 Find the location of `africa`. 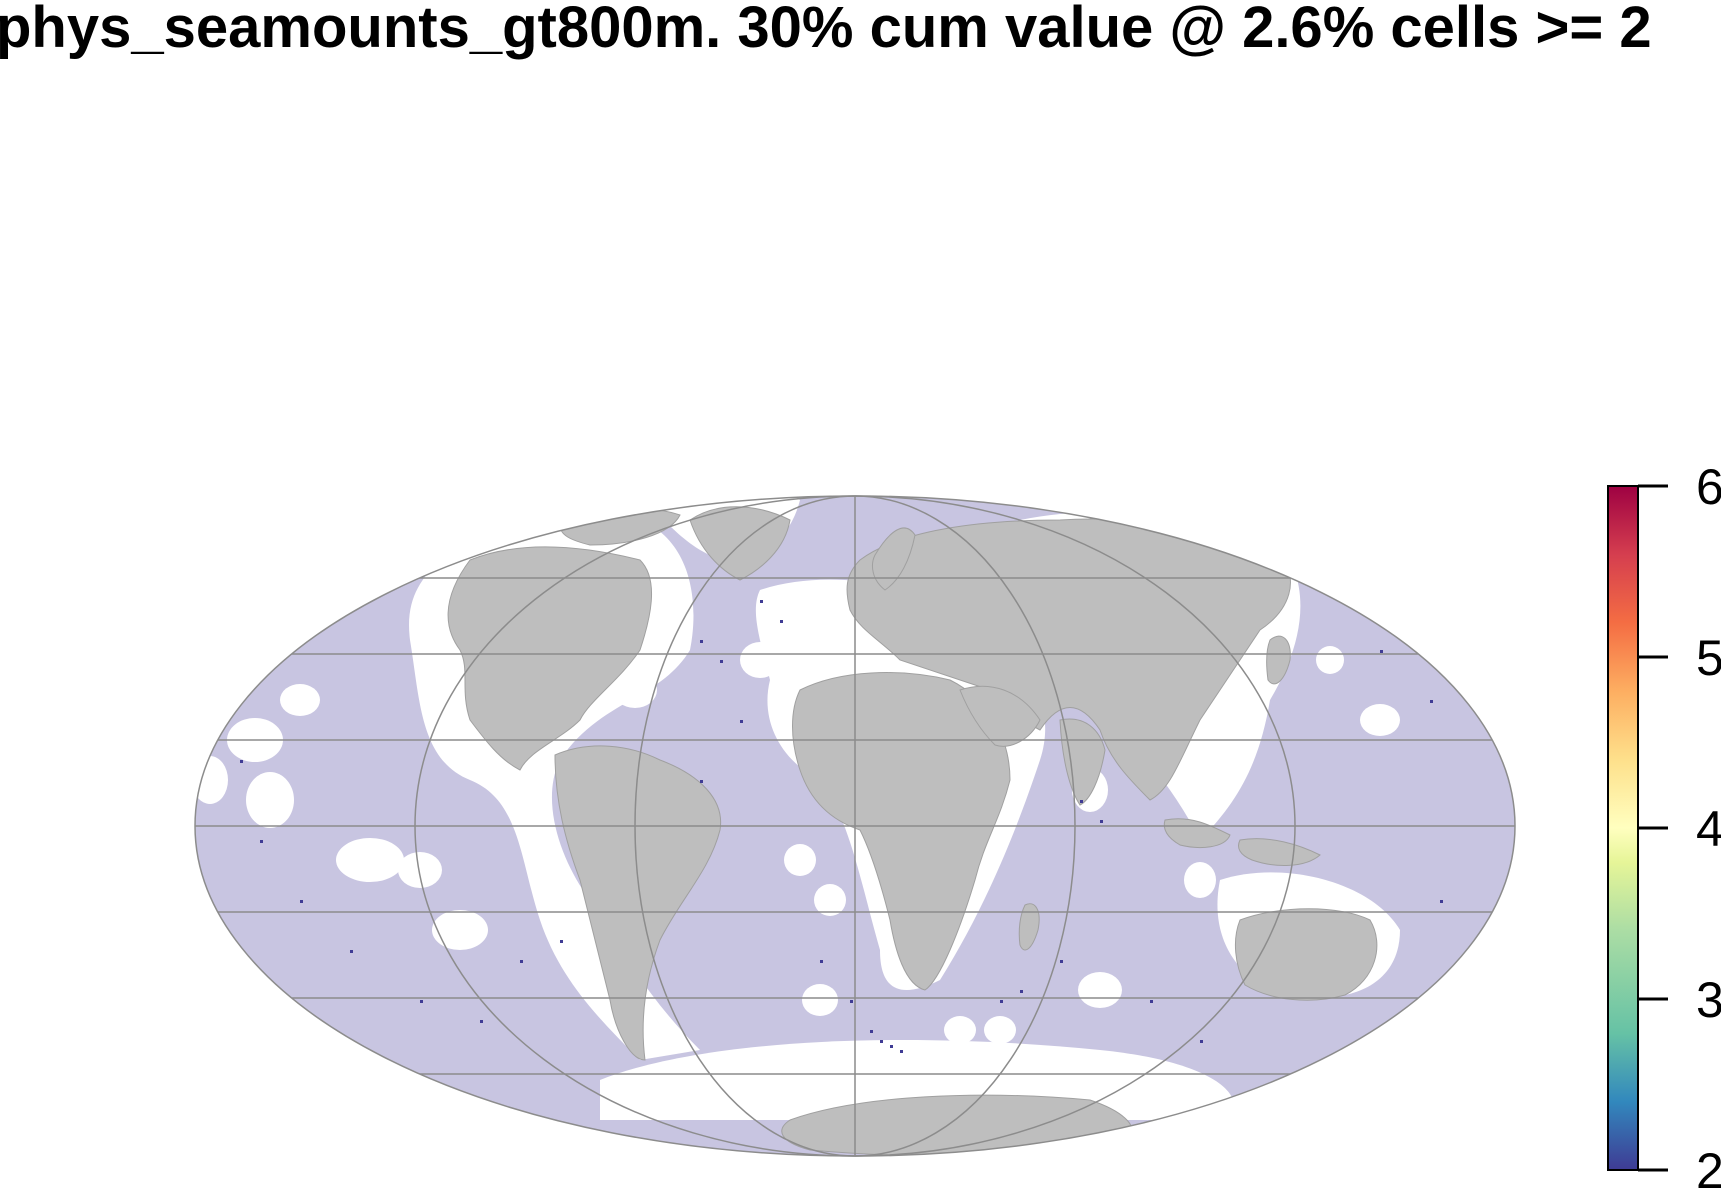

africa is located at coordinates (901, 831).